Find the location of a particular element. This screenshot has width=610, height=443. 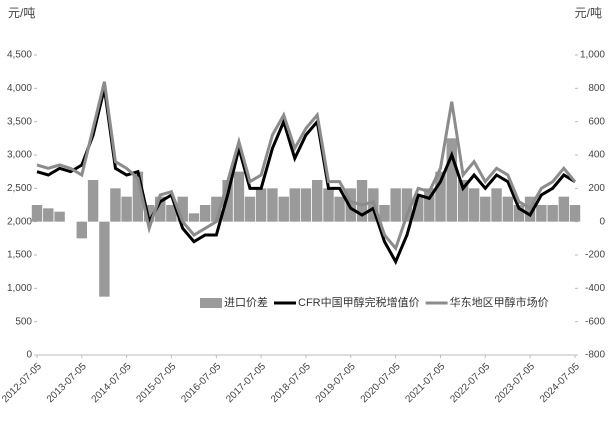

y-tick-label: 500 is located at coordinates (23, 321).